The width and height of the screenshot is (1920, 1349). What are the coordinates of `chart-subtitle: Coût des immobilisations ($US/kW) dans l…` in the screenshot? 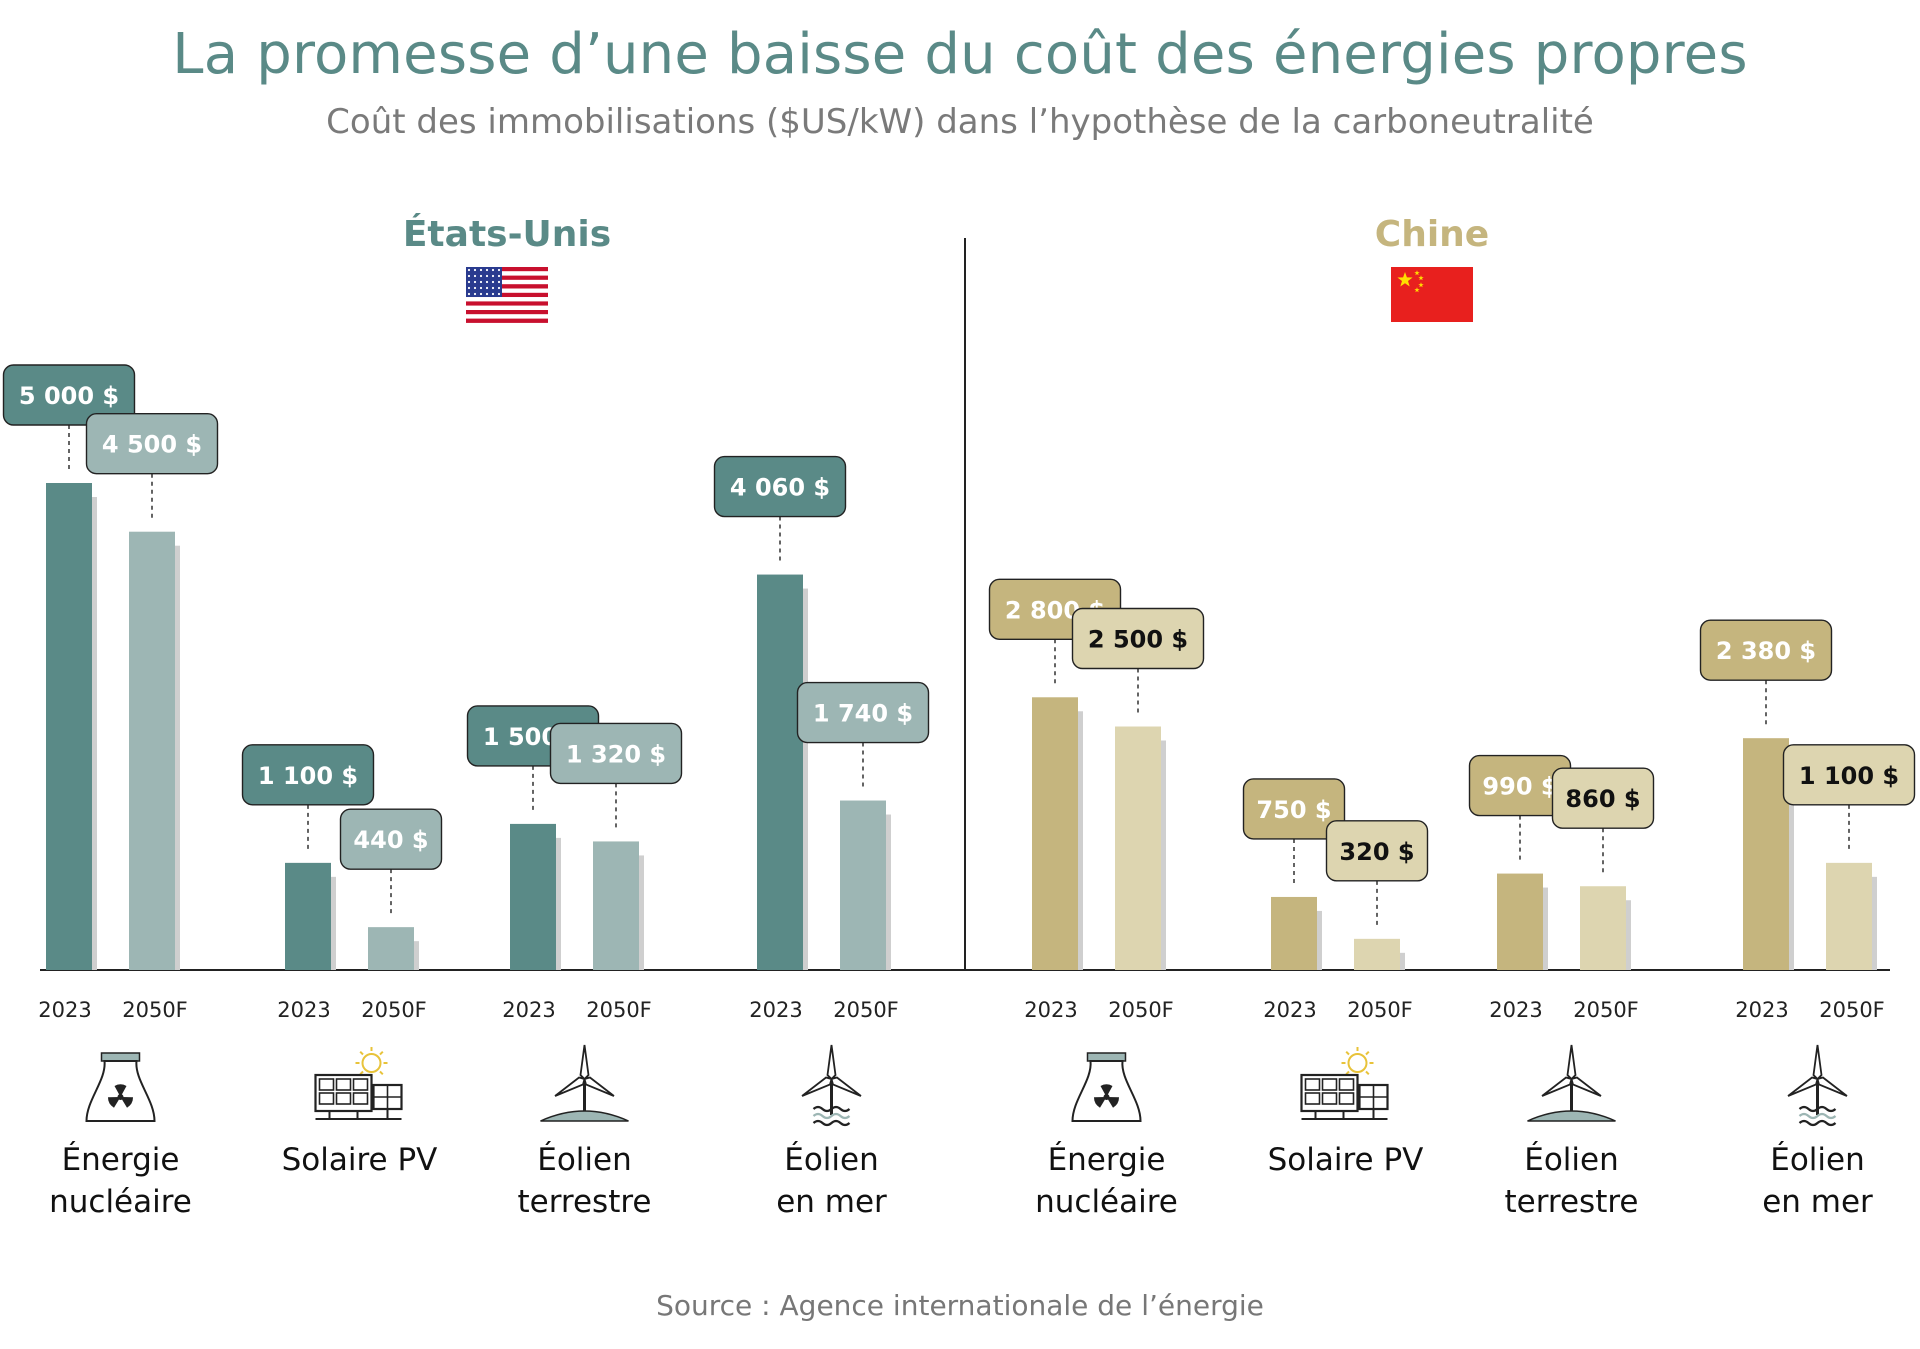 It's located at (960, 122).